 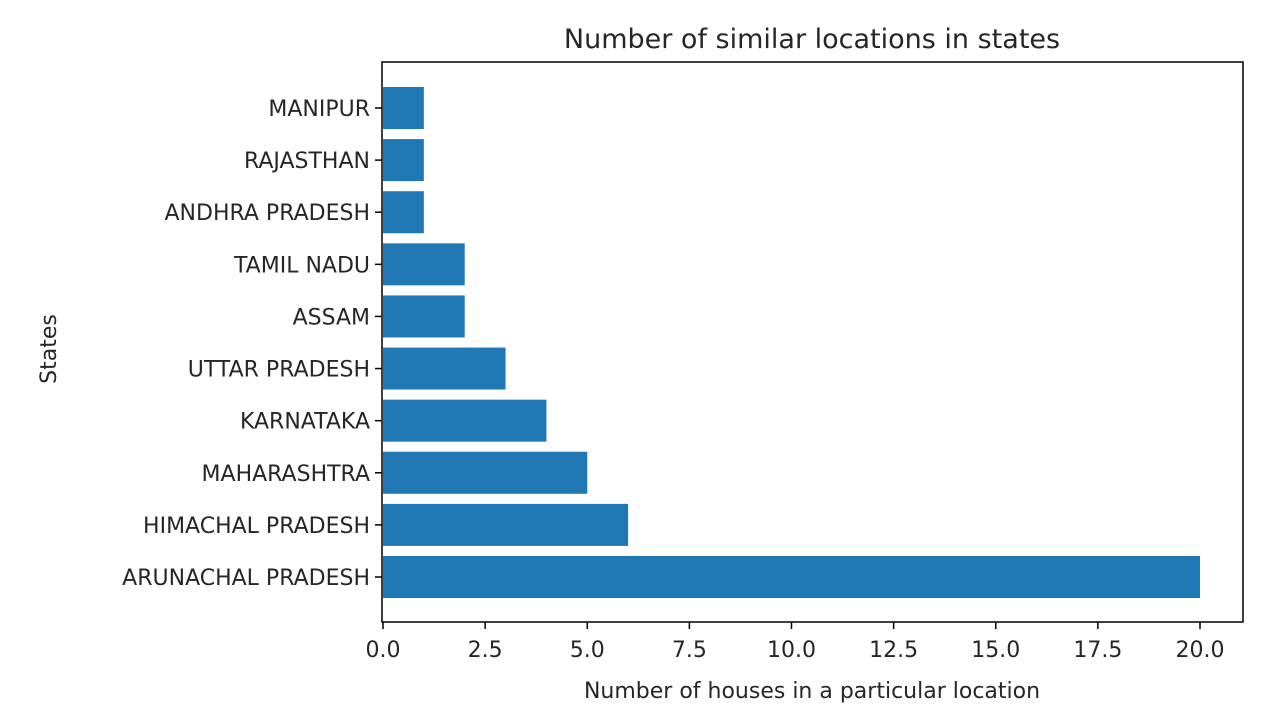 I want to click on x-ticks-group: 0.0 2.5 5.0 7.5 10.0 12.5 15.0 17.5 20.0, so click(x=795, y=642).